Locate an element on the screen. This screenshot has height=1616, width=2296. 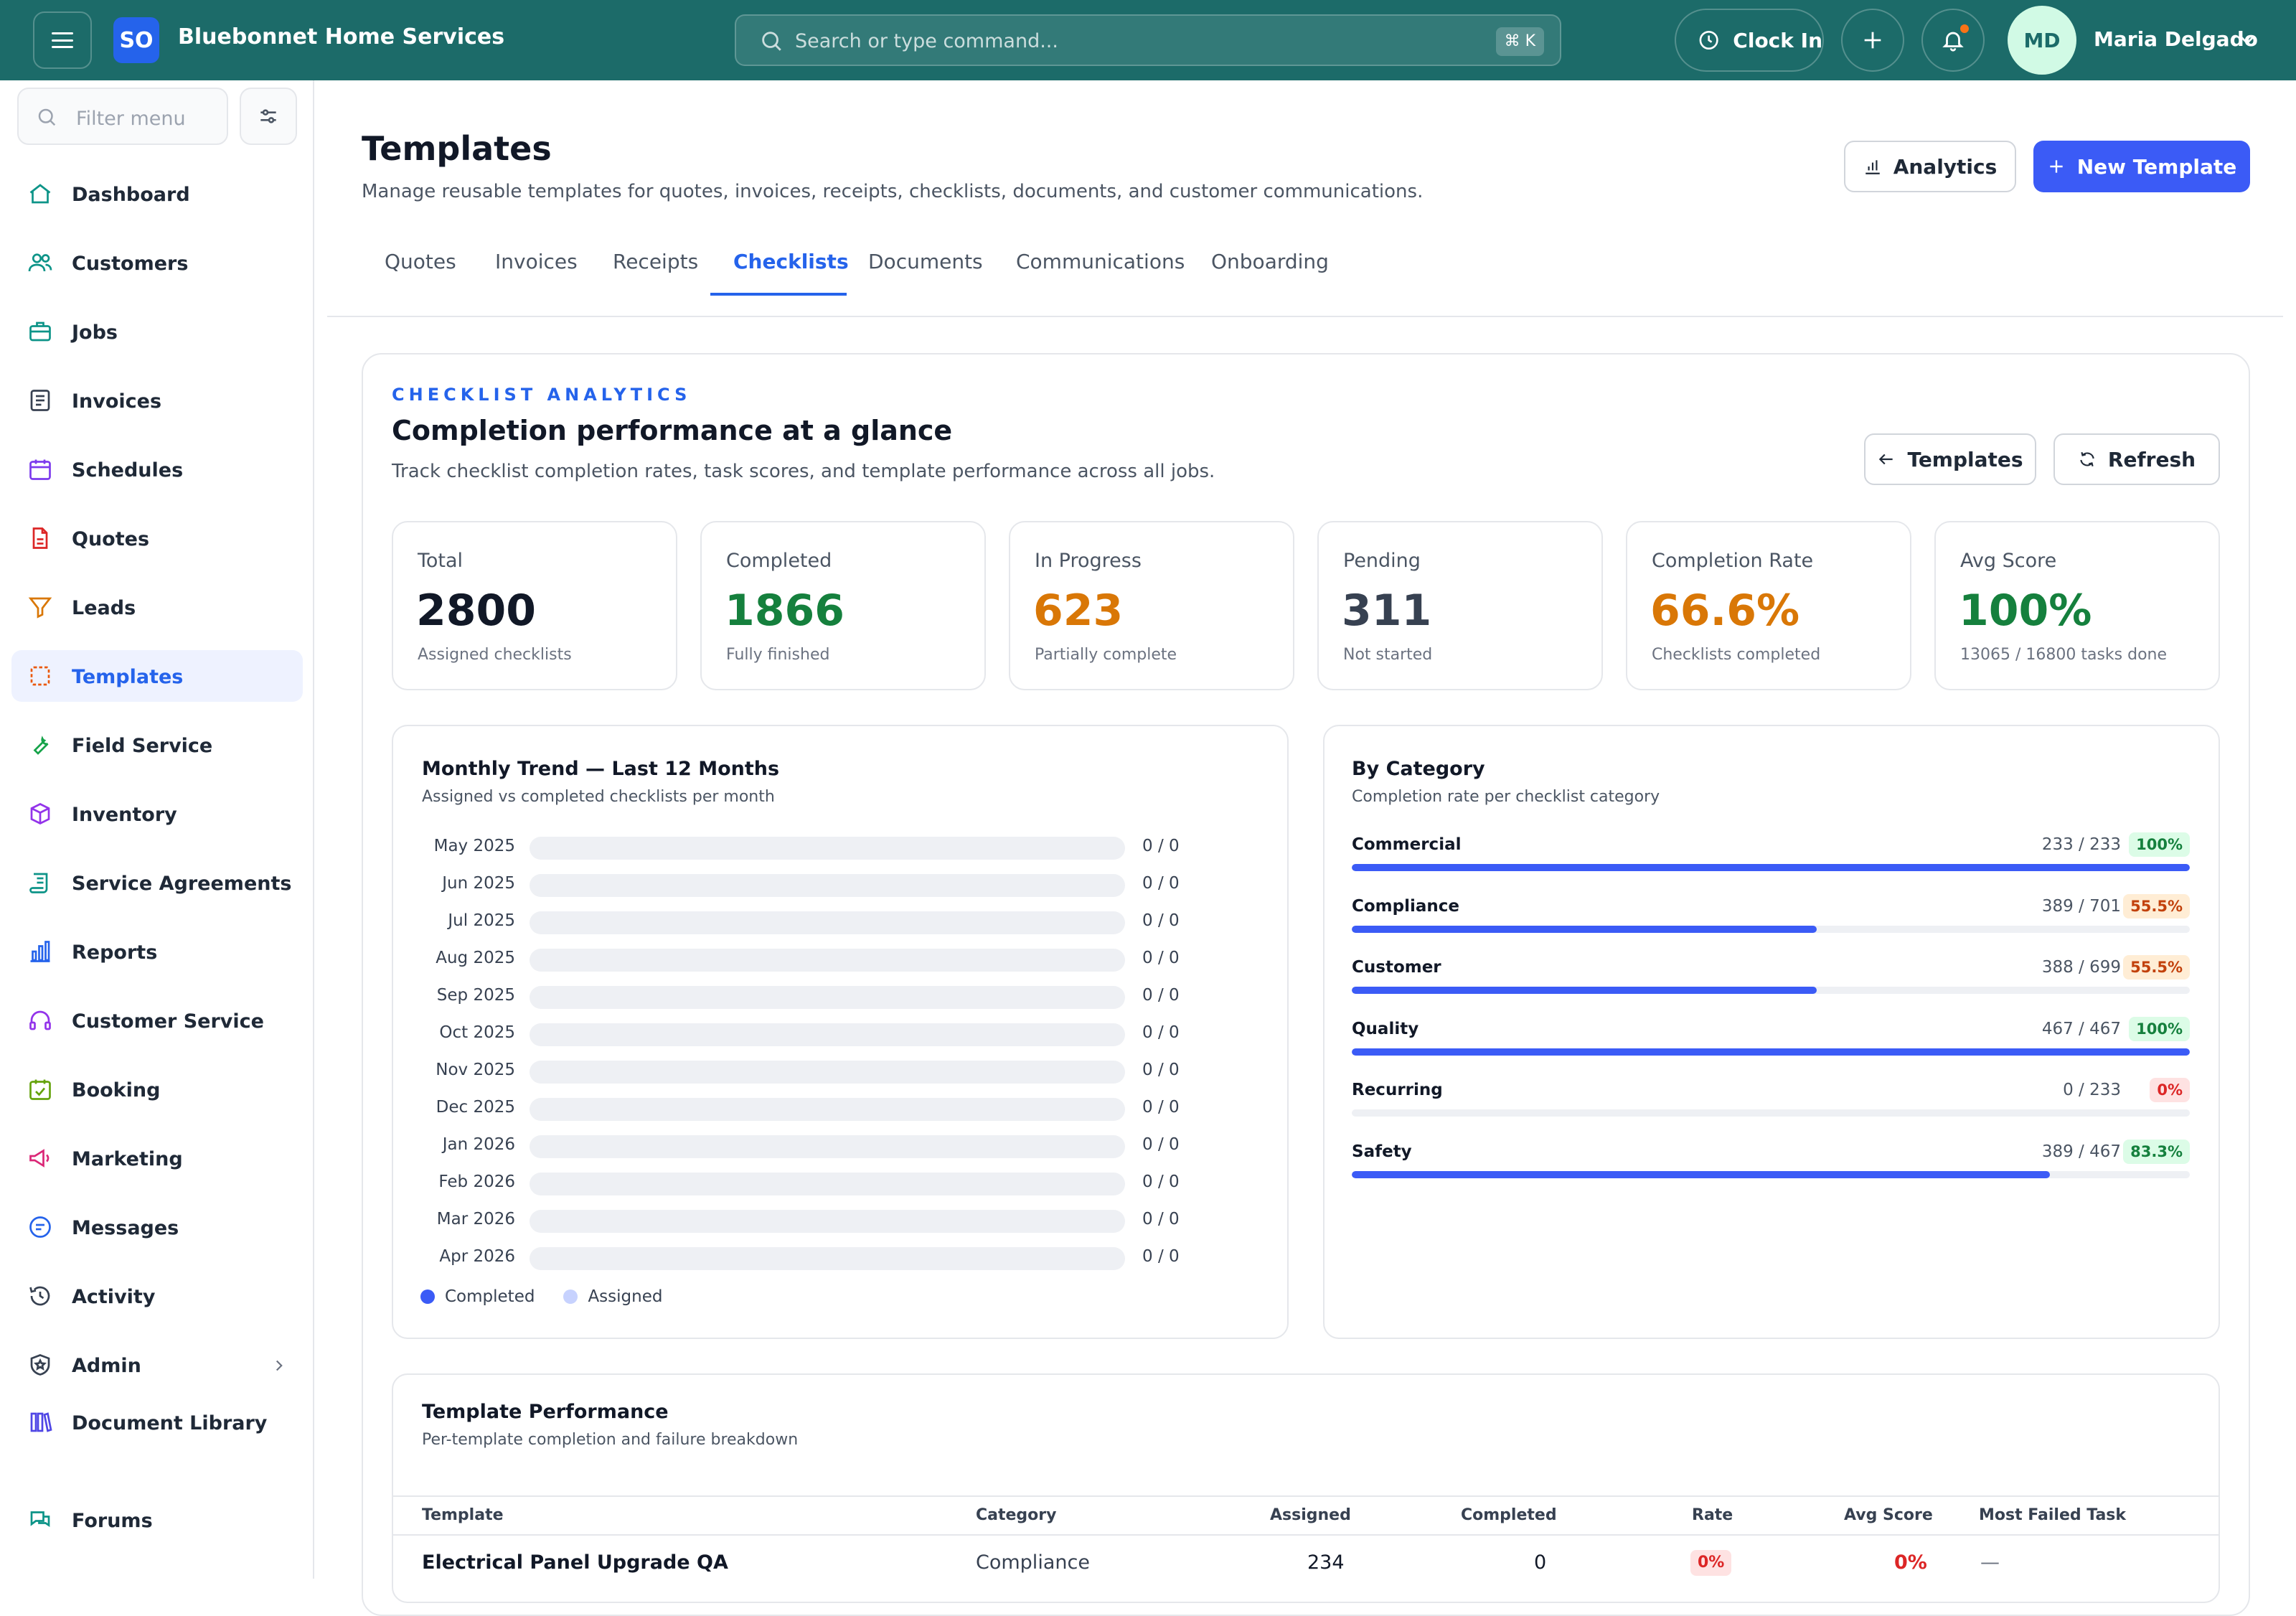
trend-month-label: Feb 2026 is located at coordinates (477, 1182).